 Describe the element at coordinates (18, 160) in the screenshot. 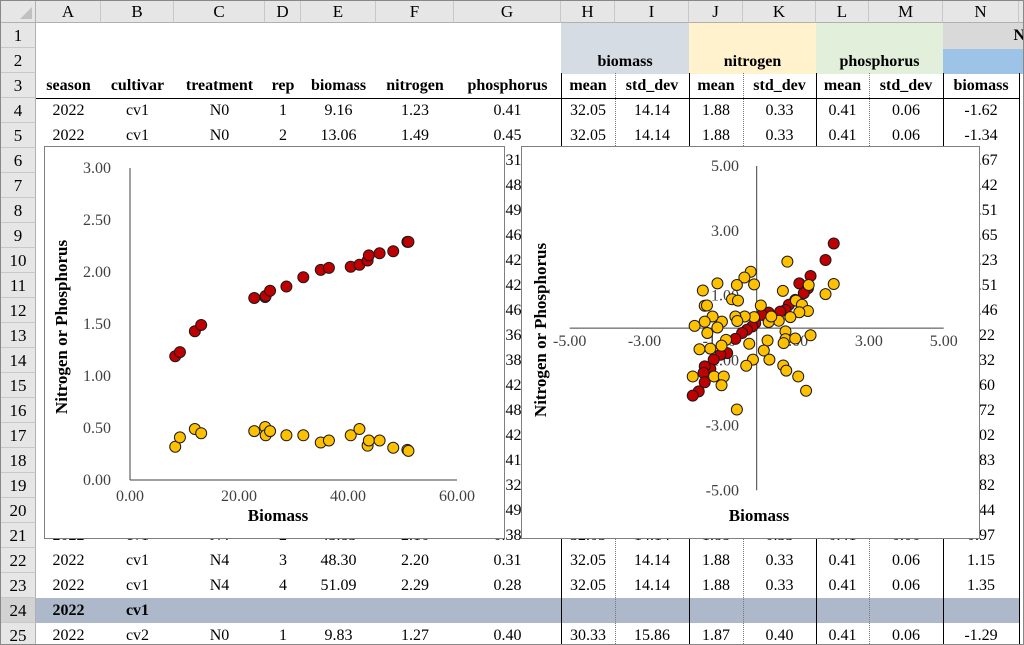

I see `row-header-6: 6` at that location.